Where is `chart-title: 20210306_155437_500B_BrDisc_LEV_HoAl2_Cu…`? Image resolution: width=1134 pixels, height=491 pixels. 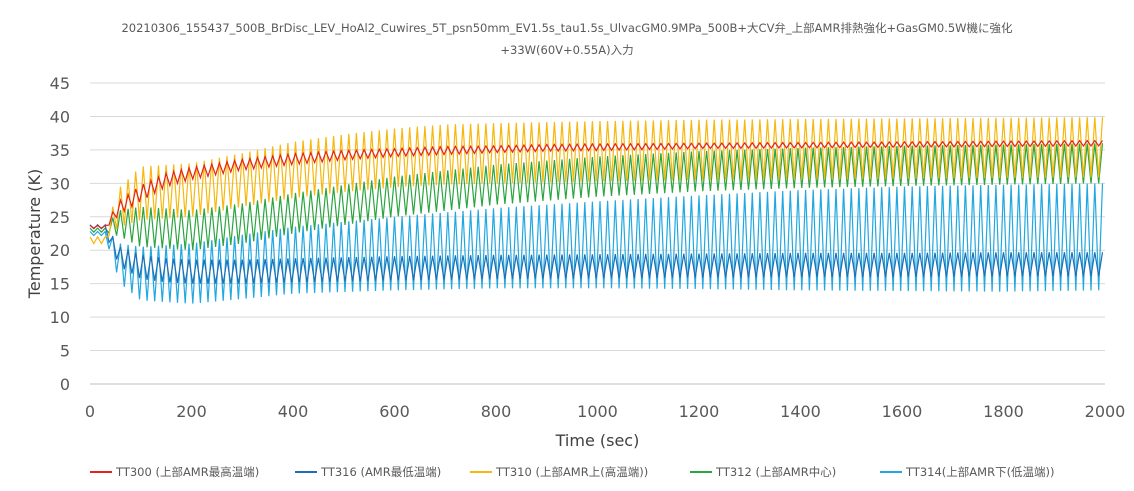 chart-title: 20210306_155437_500B_BrDisc_LEV_HoAl2_Cu… is located at coordinates (567, 28).